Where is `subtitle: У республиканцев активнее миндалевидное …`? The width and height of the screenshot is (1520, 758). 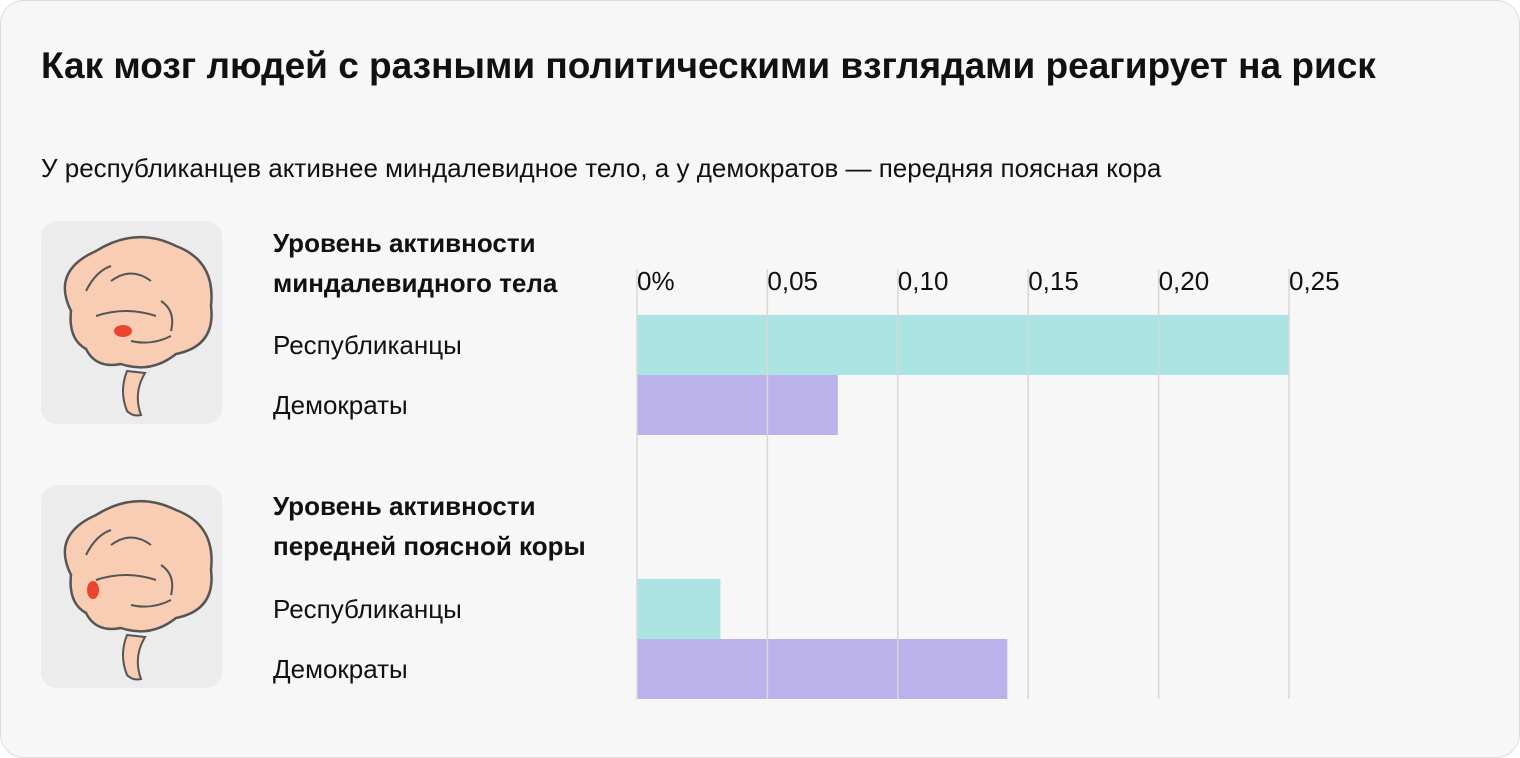
subtitle: У республиканцев активнее миндалевидное … is located at coordinates (601, 168).